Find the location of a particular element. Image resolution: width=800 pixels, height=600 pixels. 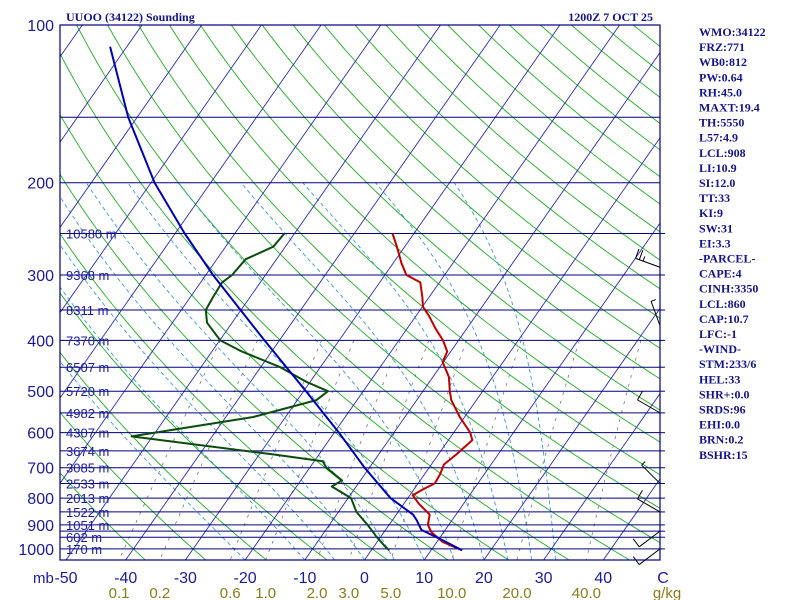

index-entry: SRDS:96 is located at coordinates (722, 410).